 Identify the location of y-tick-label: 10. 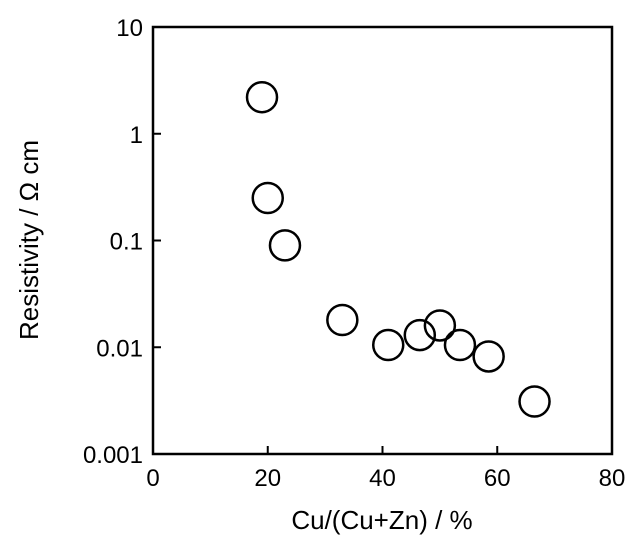
(129, 28).